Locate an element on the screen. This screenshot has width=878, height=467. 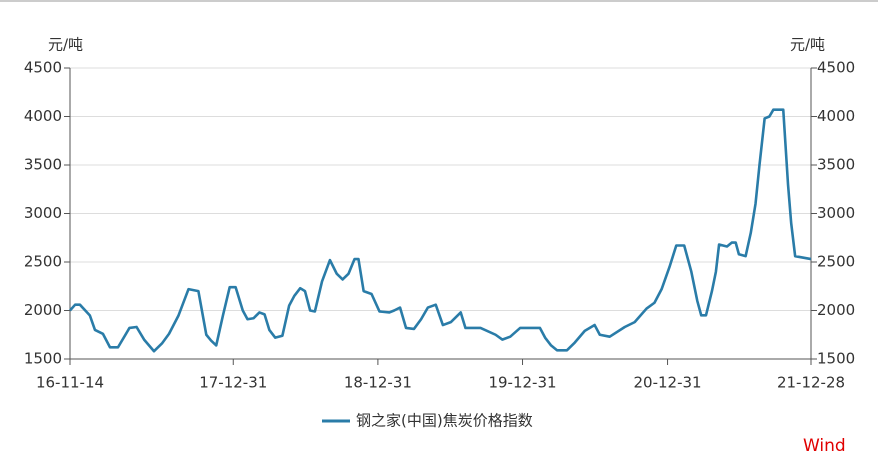
y2-tick-label: 4500 is located at coordinates (836, 68).